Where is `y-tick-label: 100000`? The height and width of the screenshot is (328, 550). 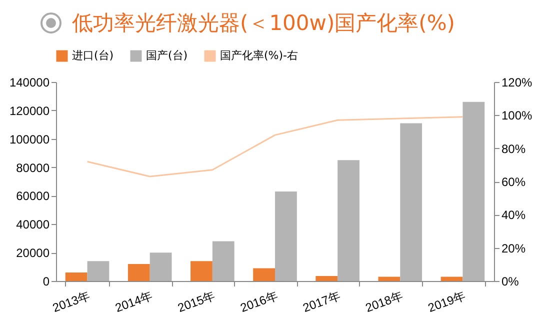
y-tick-label: 100000 is located at coordinates (29, 139).